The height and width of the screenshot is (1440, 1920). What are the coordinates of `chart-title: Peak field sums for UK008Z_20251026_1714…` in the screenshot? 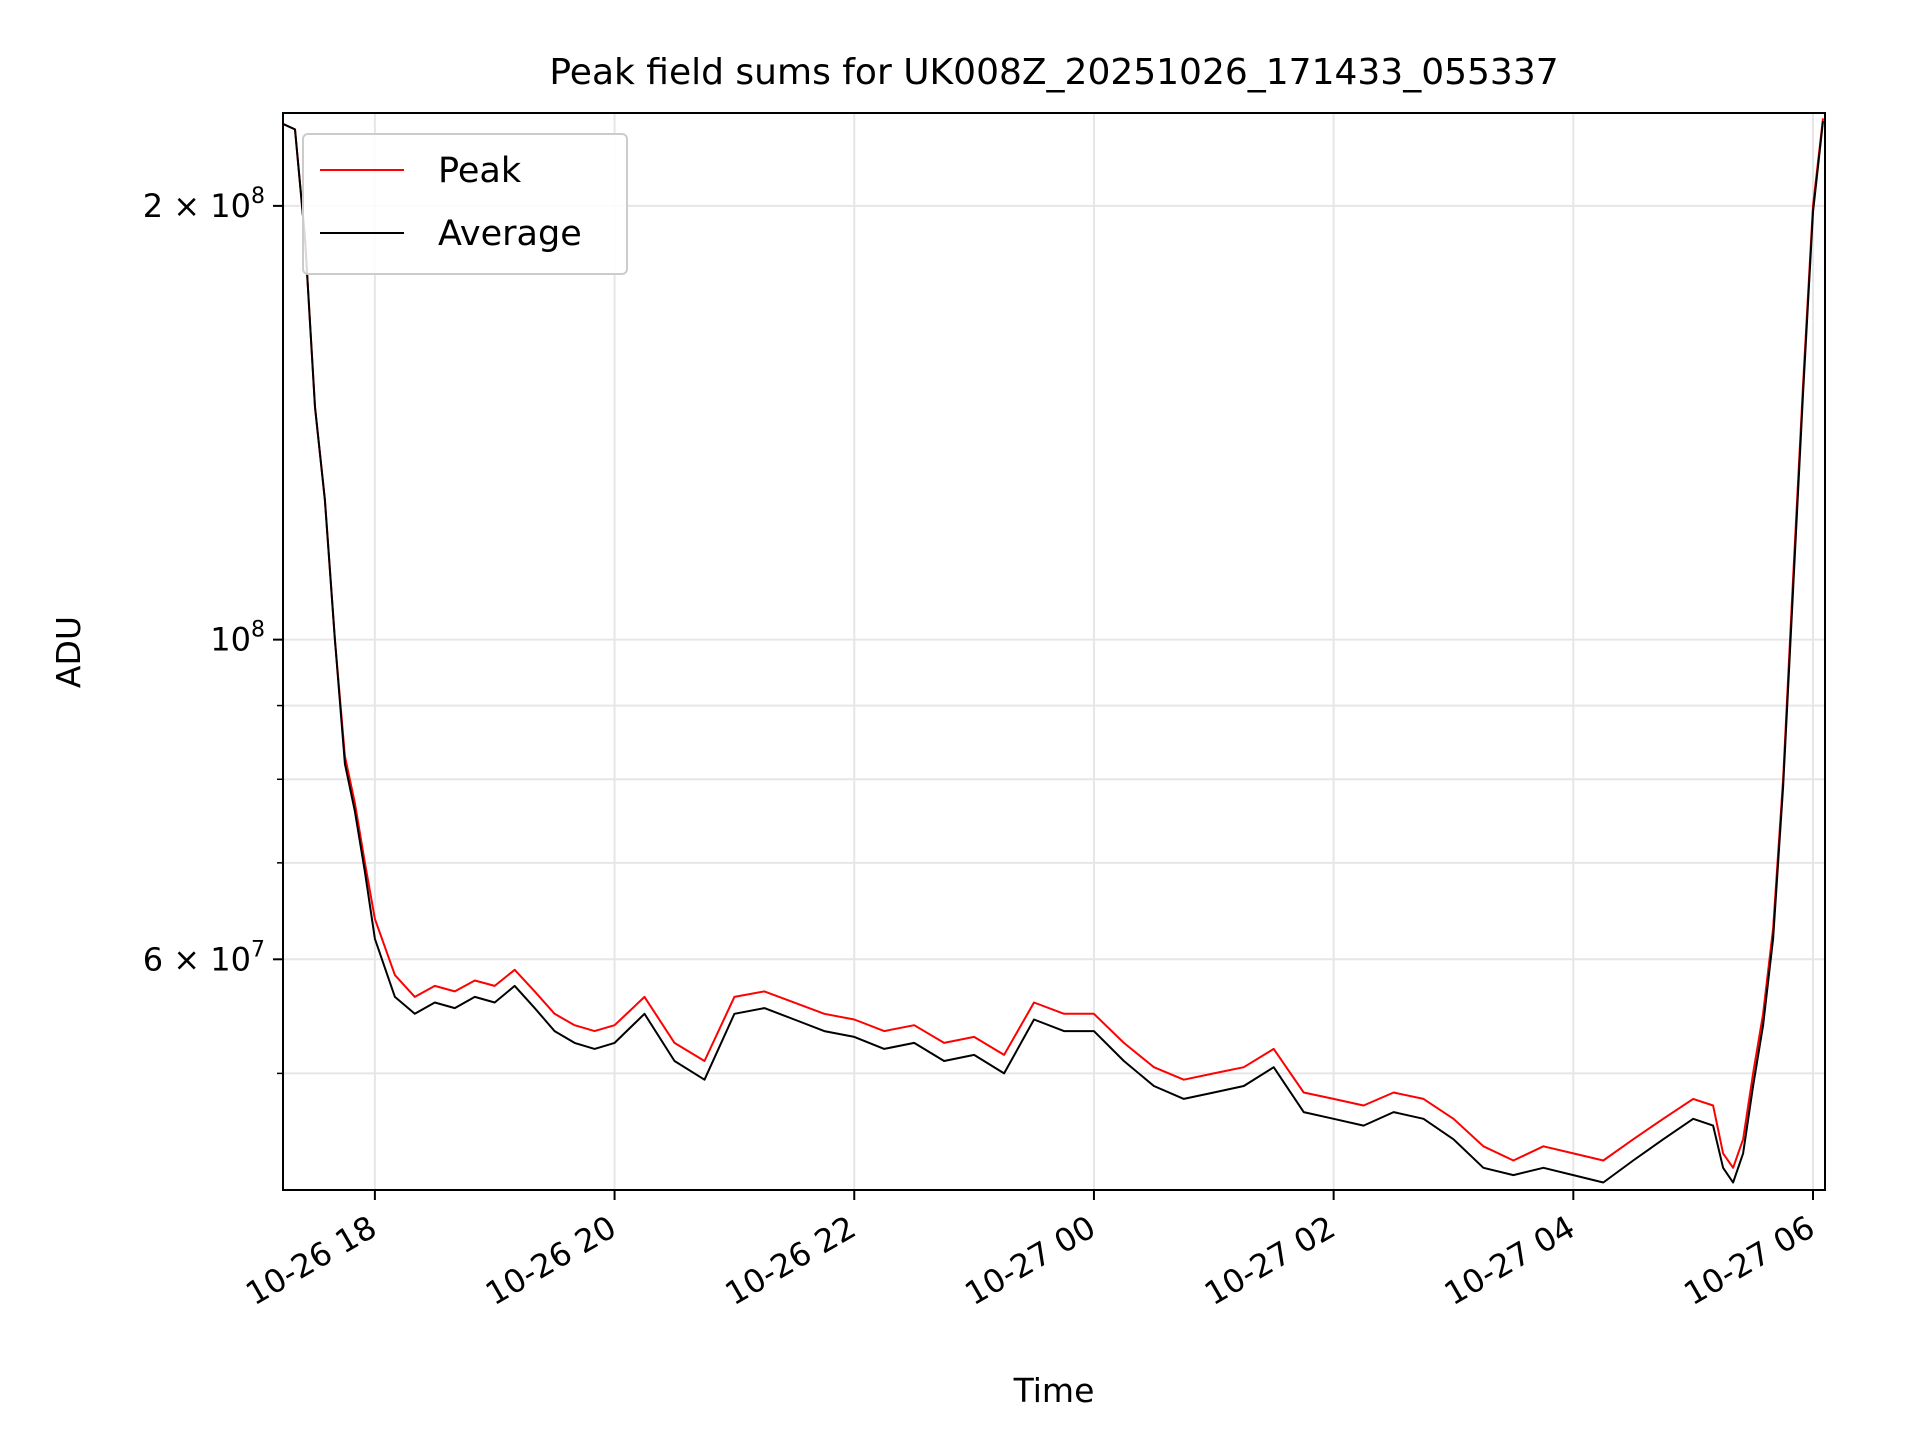 It's located at (1053, 72).